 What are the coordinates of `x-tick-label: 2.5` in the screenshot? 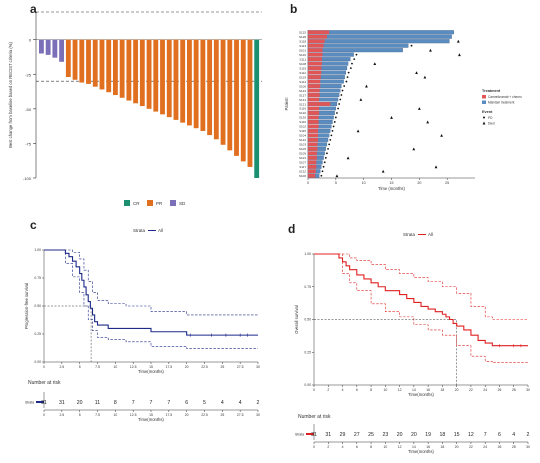 It's located at (61, 367).